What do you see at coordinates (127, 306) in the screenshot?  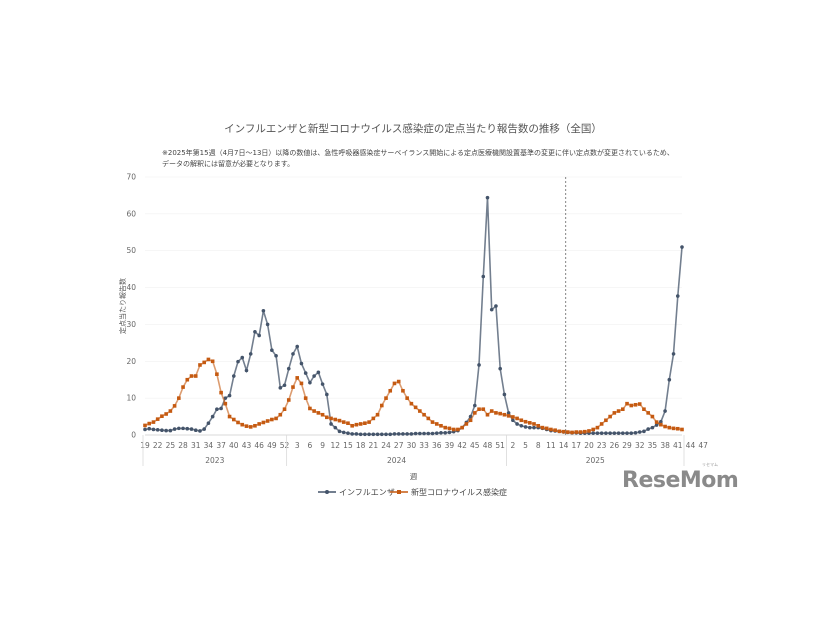 I see `y-axis-ticks: 0 10 20 30 40 50 60 70 定点当たり報告数` at bounding box center [127, 306].